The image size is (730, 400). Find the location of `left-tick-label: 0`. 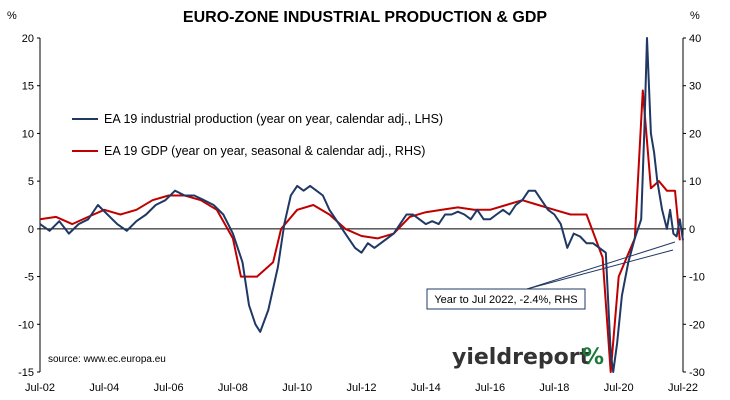

left-tick-label: 0 is located at coordinates (31, 230).